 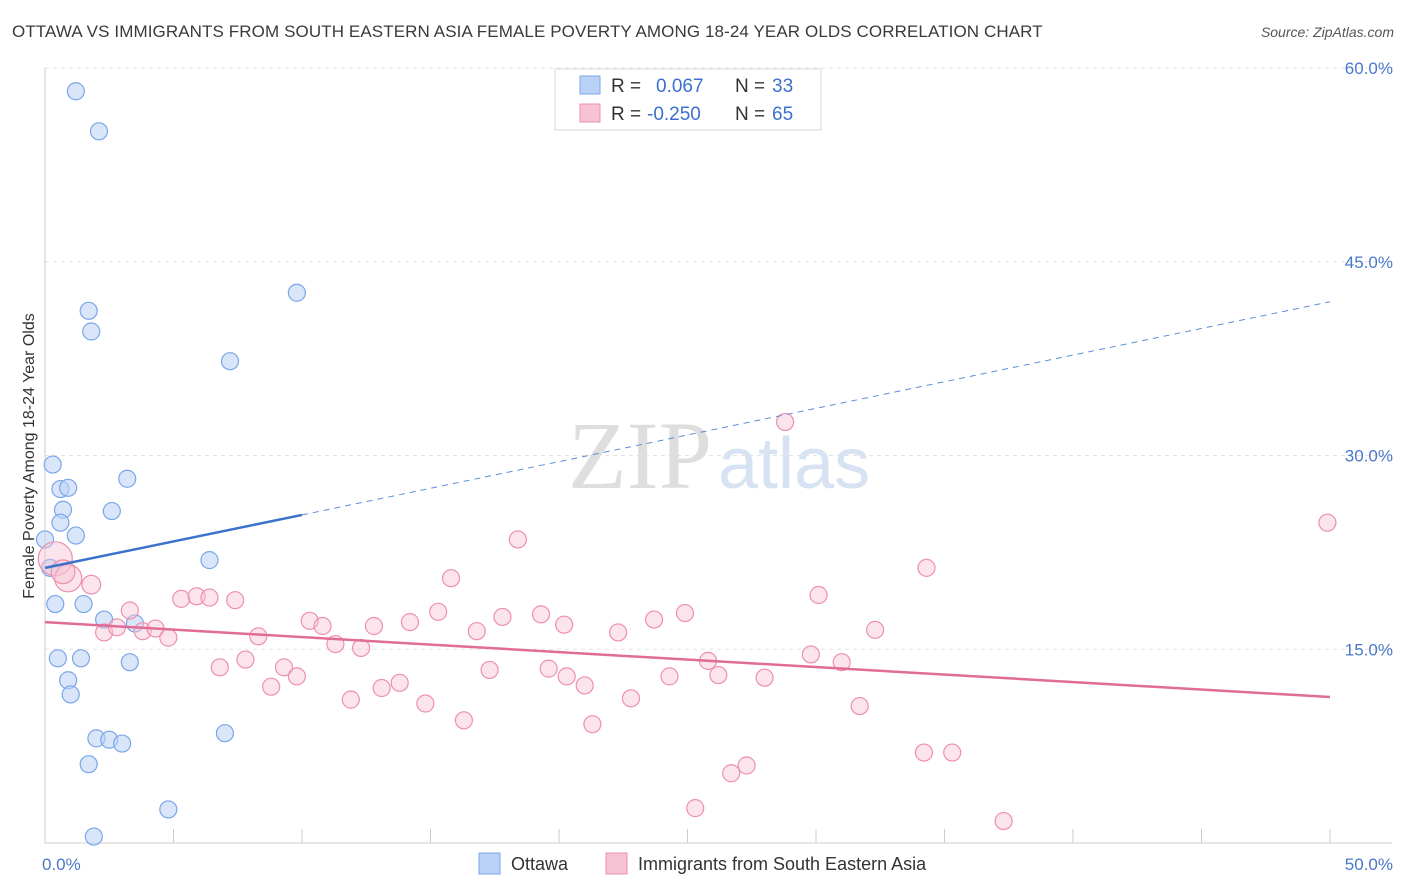 What do you see at coordinates (794, 464) in the screenshot?
I see `watermark-atlas: atlas` at bounding box center [794, 464].